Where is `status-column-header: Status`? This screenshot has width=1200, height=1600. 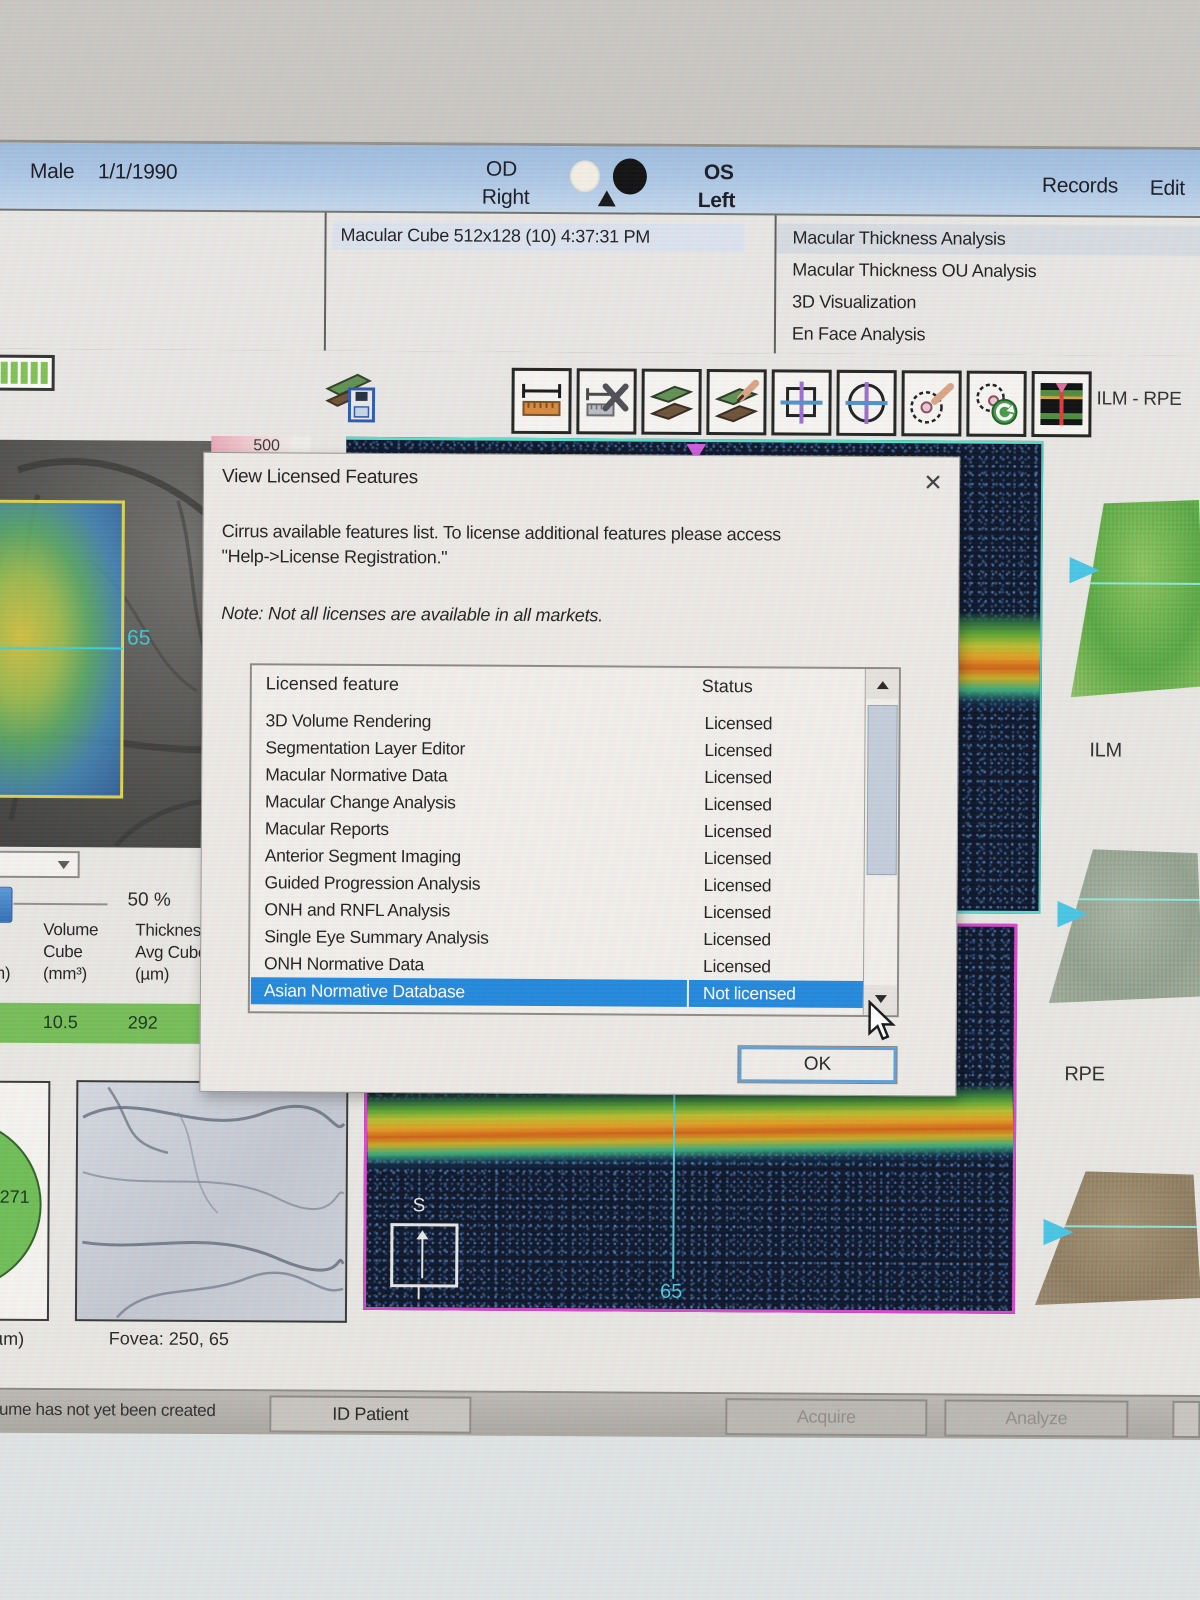
status-column-header: Status is located at coordinates (727, 686).